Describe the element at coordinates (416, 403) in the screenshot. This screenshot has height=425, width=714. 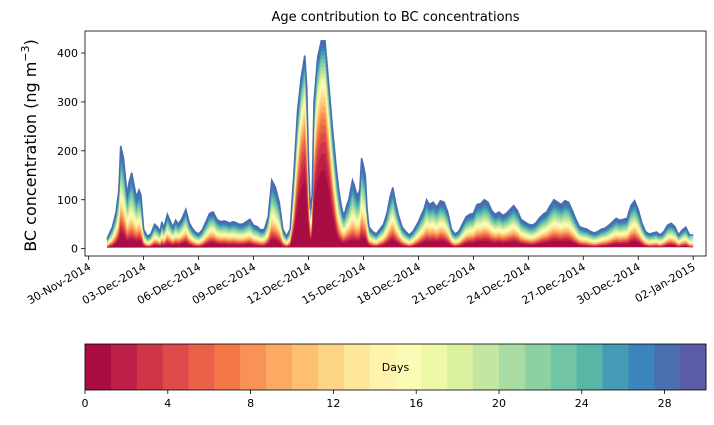
I see `colorbar-tick-label: 16` at that location.